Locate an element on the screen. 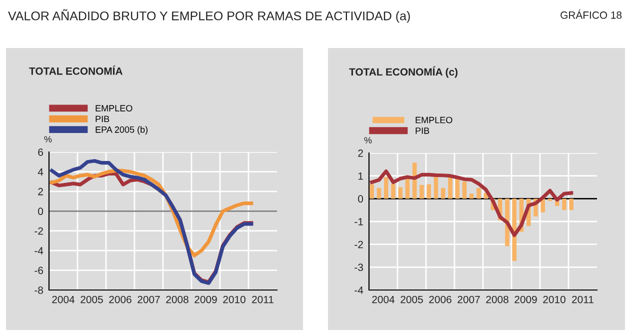 The height and width of the screenshot is (333, 629). legend-label: EPA 2005 (b) is located at coordinates (122, 130).